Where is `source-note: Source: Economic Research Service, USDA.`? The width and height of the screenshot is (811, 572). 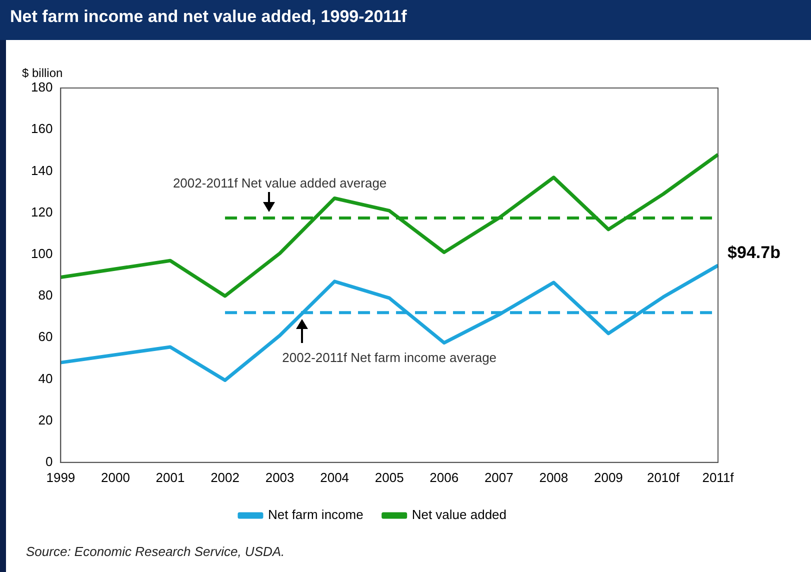 source-note: Source: Economic Research Service, USDA. is located at coordinates (155, 551).